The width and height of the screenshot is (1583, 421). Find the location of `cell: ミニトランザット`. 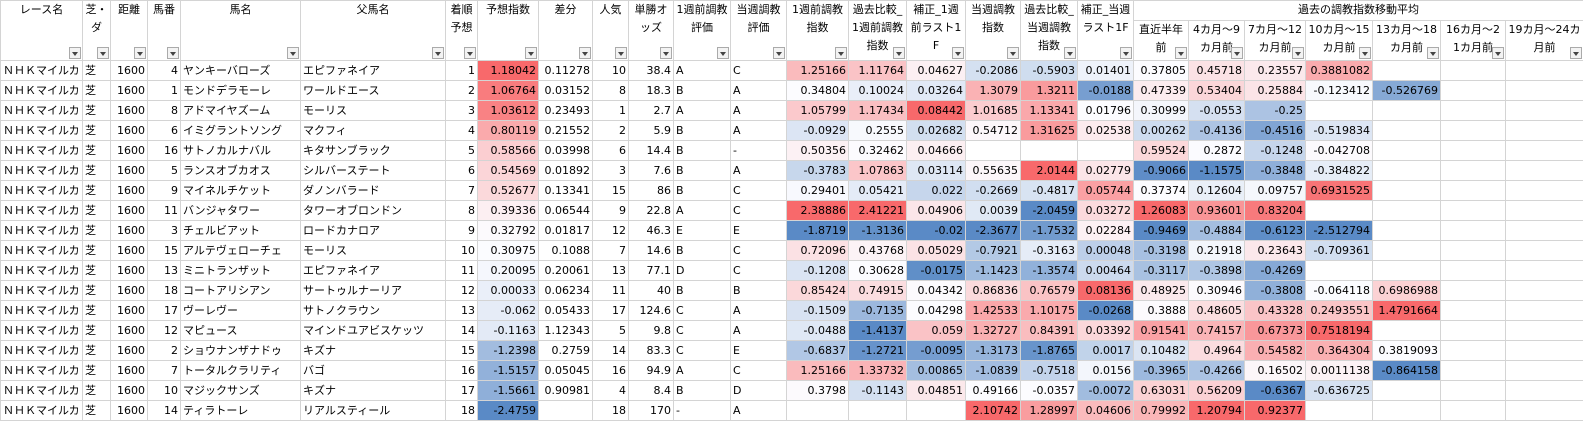

cell: ミニトランザット is located at coordinates (241, 271).